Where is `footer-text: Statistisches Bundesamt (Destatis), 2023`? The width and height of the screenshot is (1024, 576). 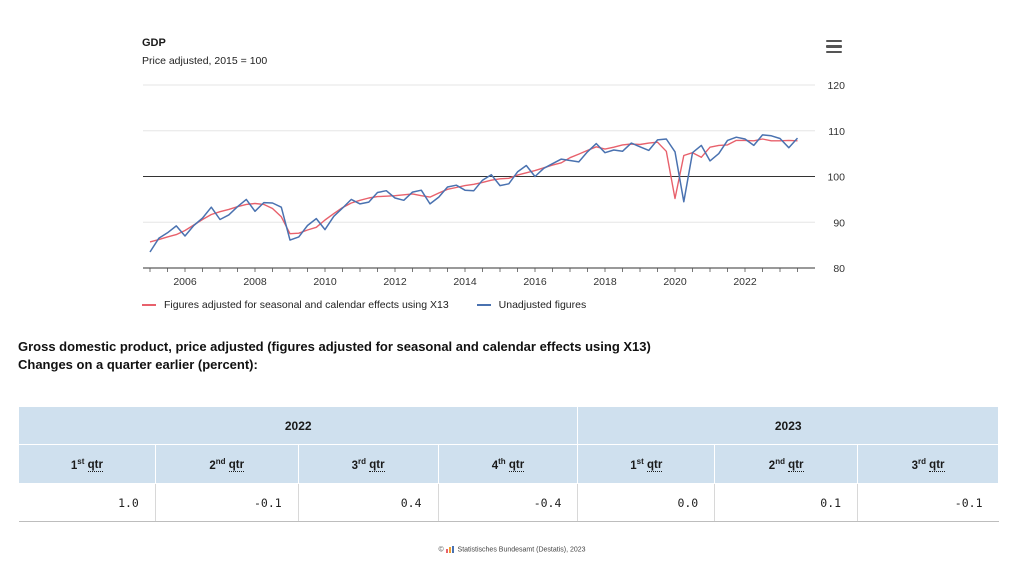
footer-text: Statistisches Bundesamt (Destatis), 2023 is located at coordinates (521, 550).